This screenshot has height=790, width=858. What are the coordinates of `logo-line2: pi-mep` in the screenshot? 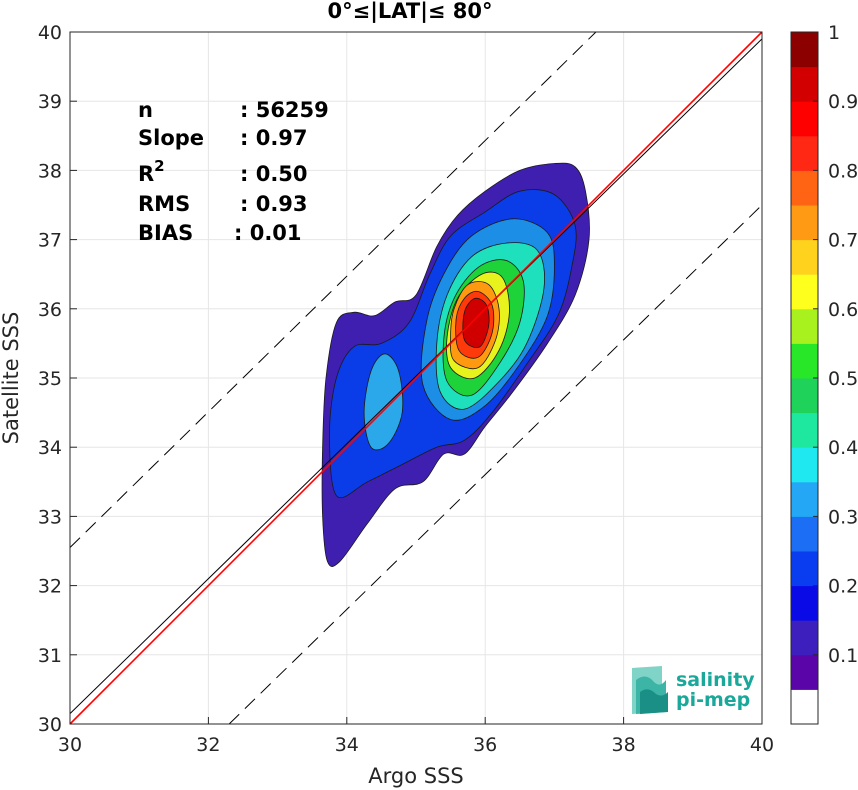 It's located at (713, 700).